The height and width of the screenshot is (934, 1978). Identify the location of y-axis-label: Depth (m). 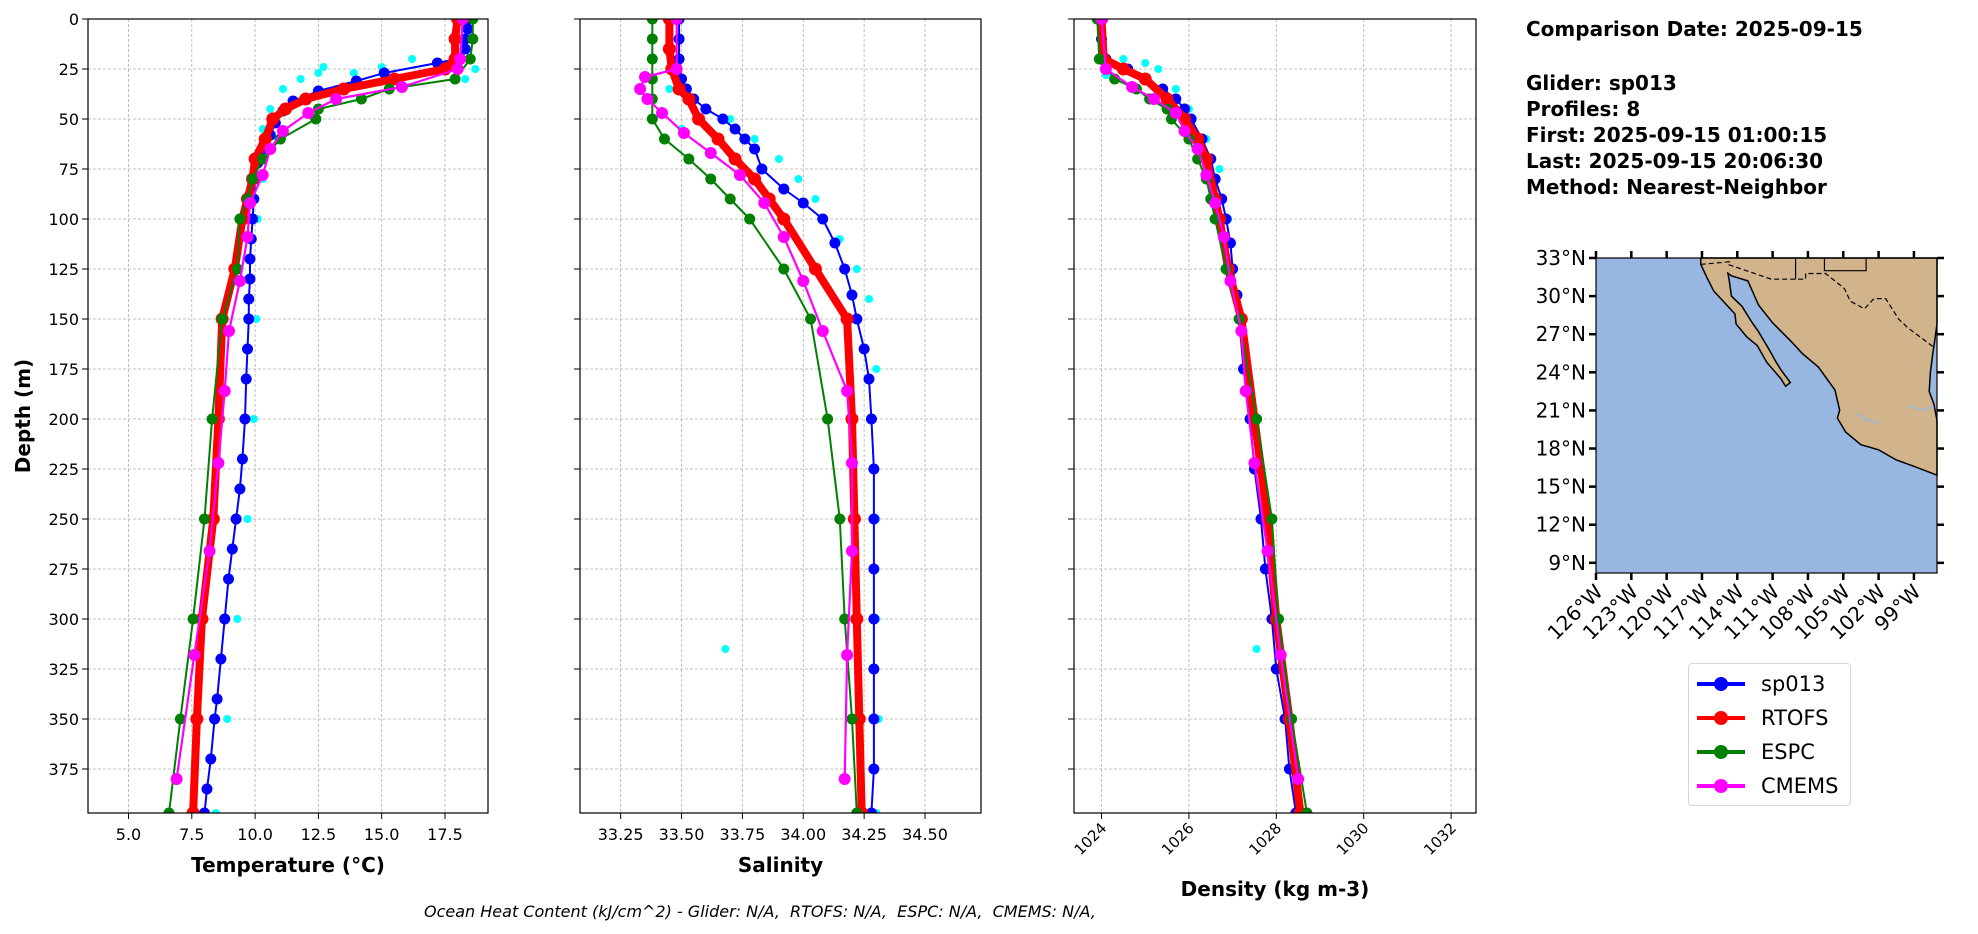
(23, 416).